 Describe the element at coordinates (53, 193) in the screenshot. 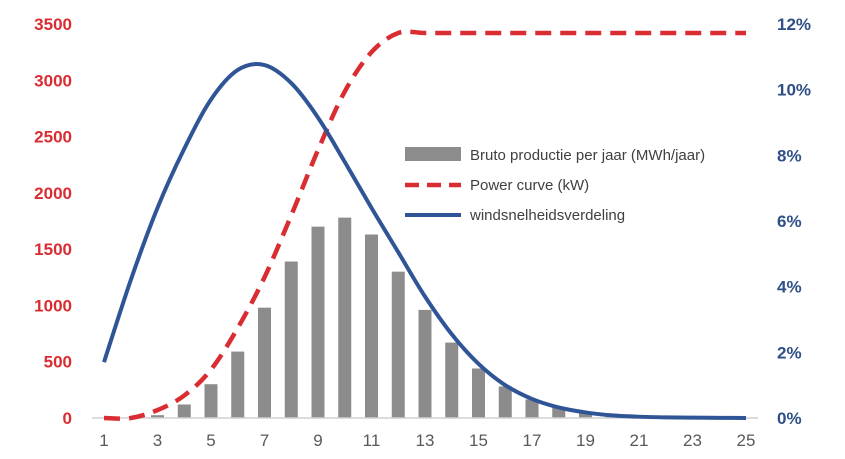

I see `y-left-tick-label: 2000` at that location.